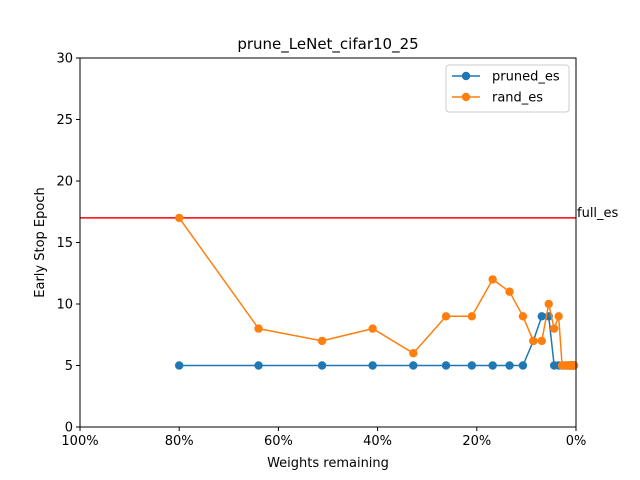 This screenshot has height=480, width=640. Describe the element at coordinates (466, 97) in the screenshot. I see `legend-marker-rand-es` at that location.